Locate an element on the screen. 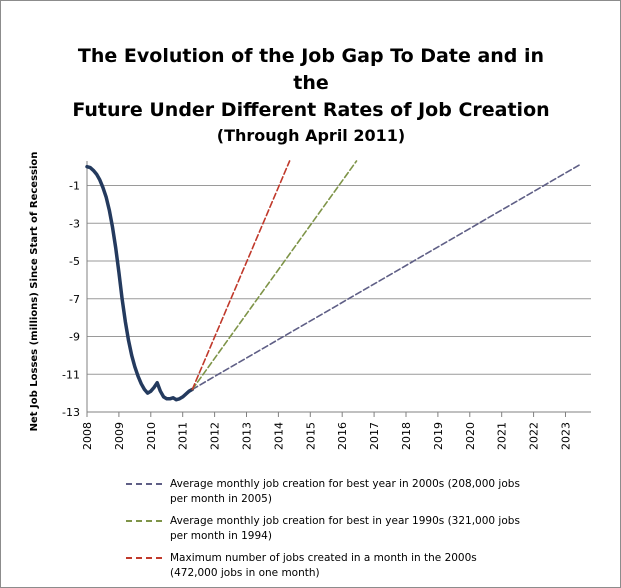 The image size is (621, 588). legend-label-max-2000s-line-2: (472,000 jobs in one month) is located at coordinates (245, 573).